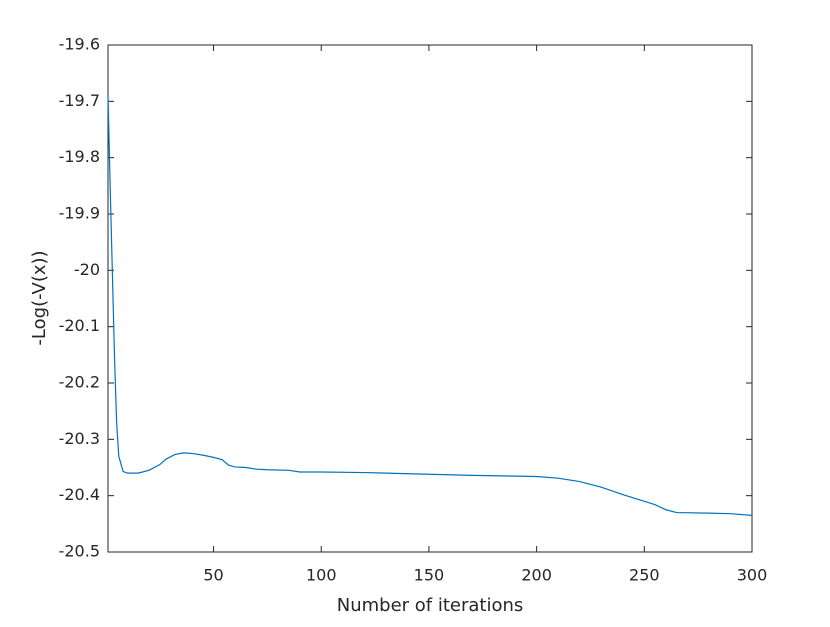  I want to click on x-tick-label: 150, so click(429, 575).